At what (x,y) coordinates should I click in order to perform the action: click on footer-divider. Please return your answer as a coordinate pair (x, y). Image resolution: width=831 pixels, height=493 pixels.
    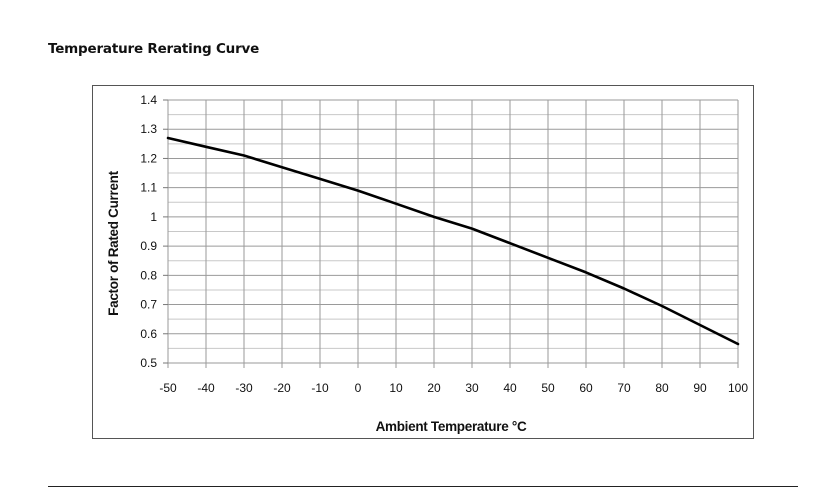
    Looking at the image, I should click on (423, 486).